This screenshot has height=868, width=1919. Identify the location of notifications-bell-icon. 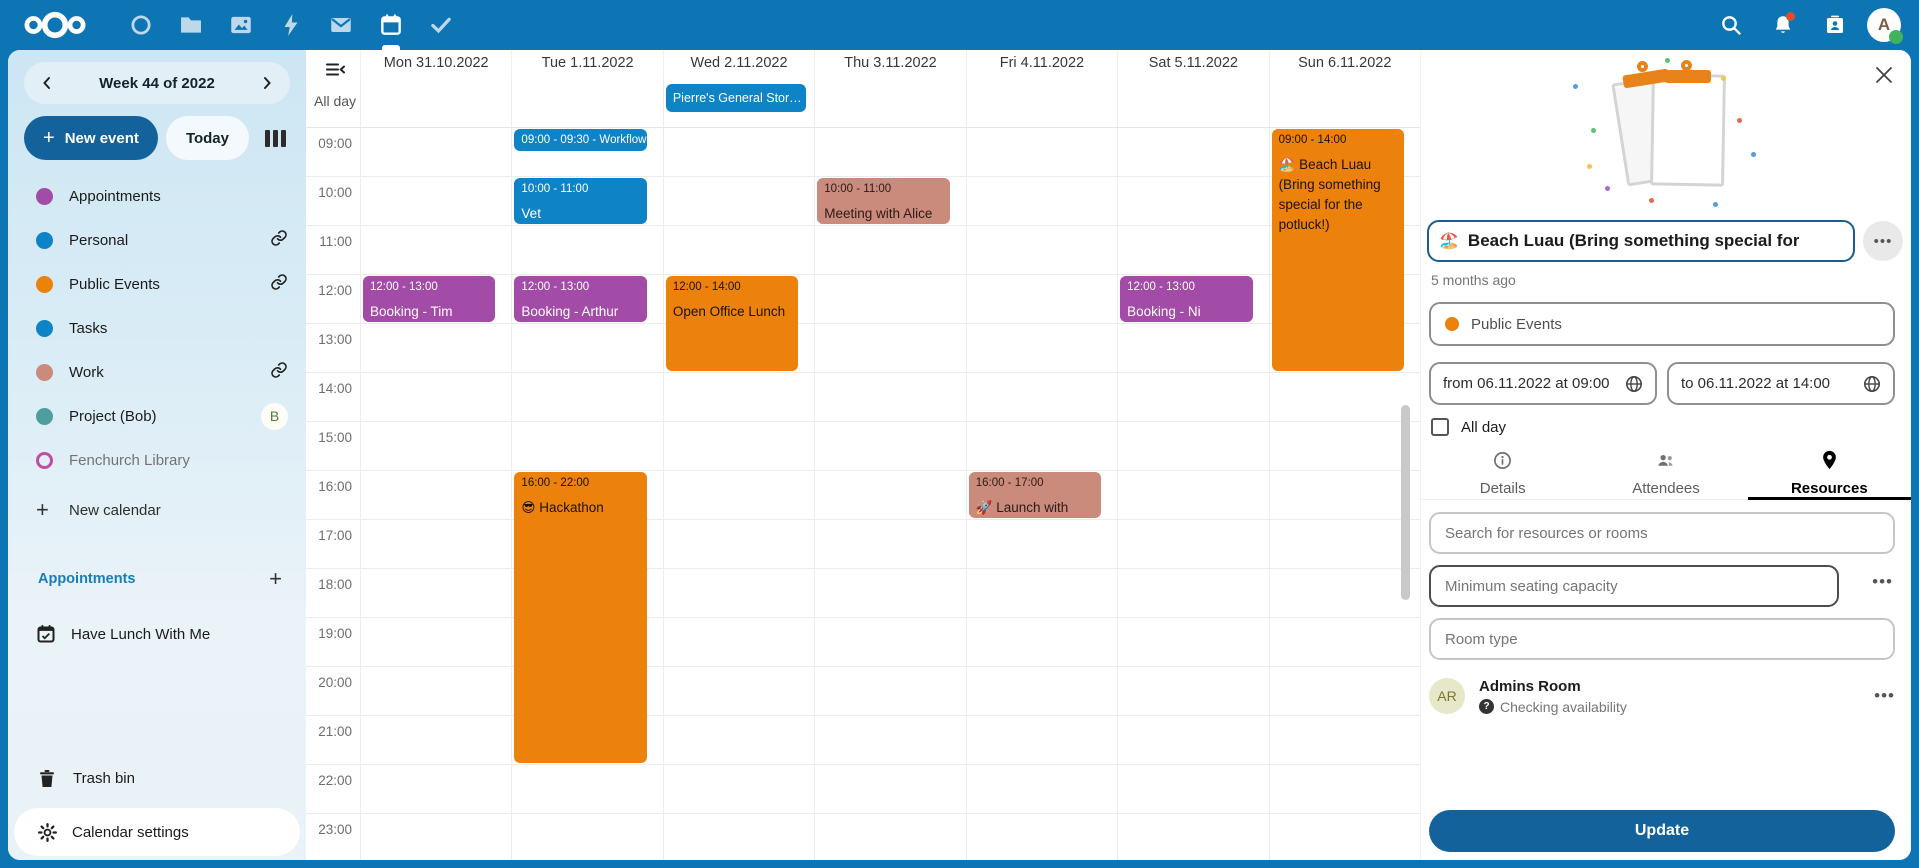
(1783, 25).